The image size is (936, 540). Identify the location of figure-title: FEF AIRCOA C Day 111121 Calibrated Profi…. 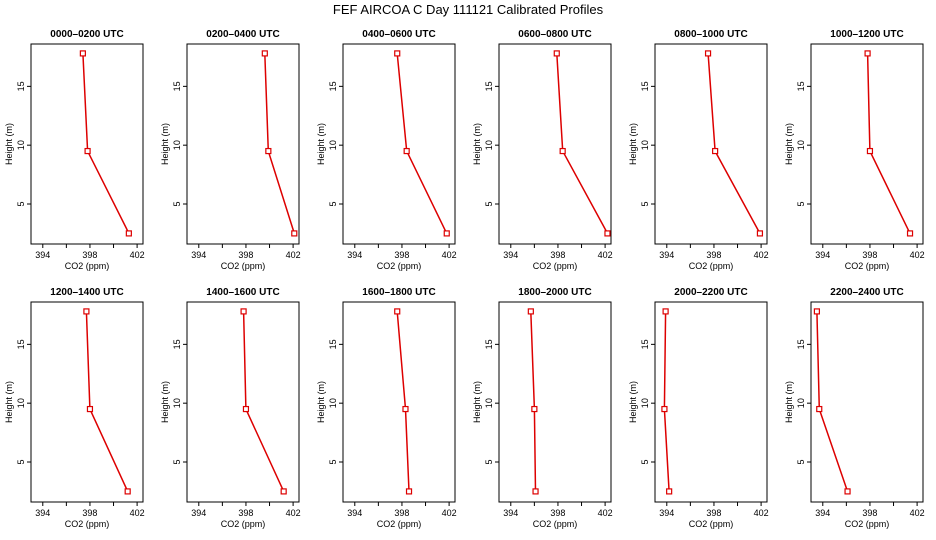
(468, 9).